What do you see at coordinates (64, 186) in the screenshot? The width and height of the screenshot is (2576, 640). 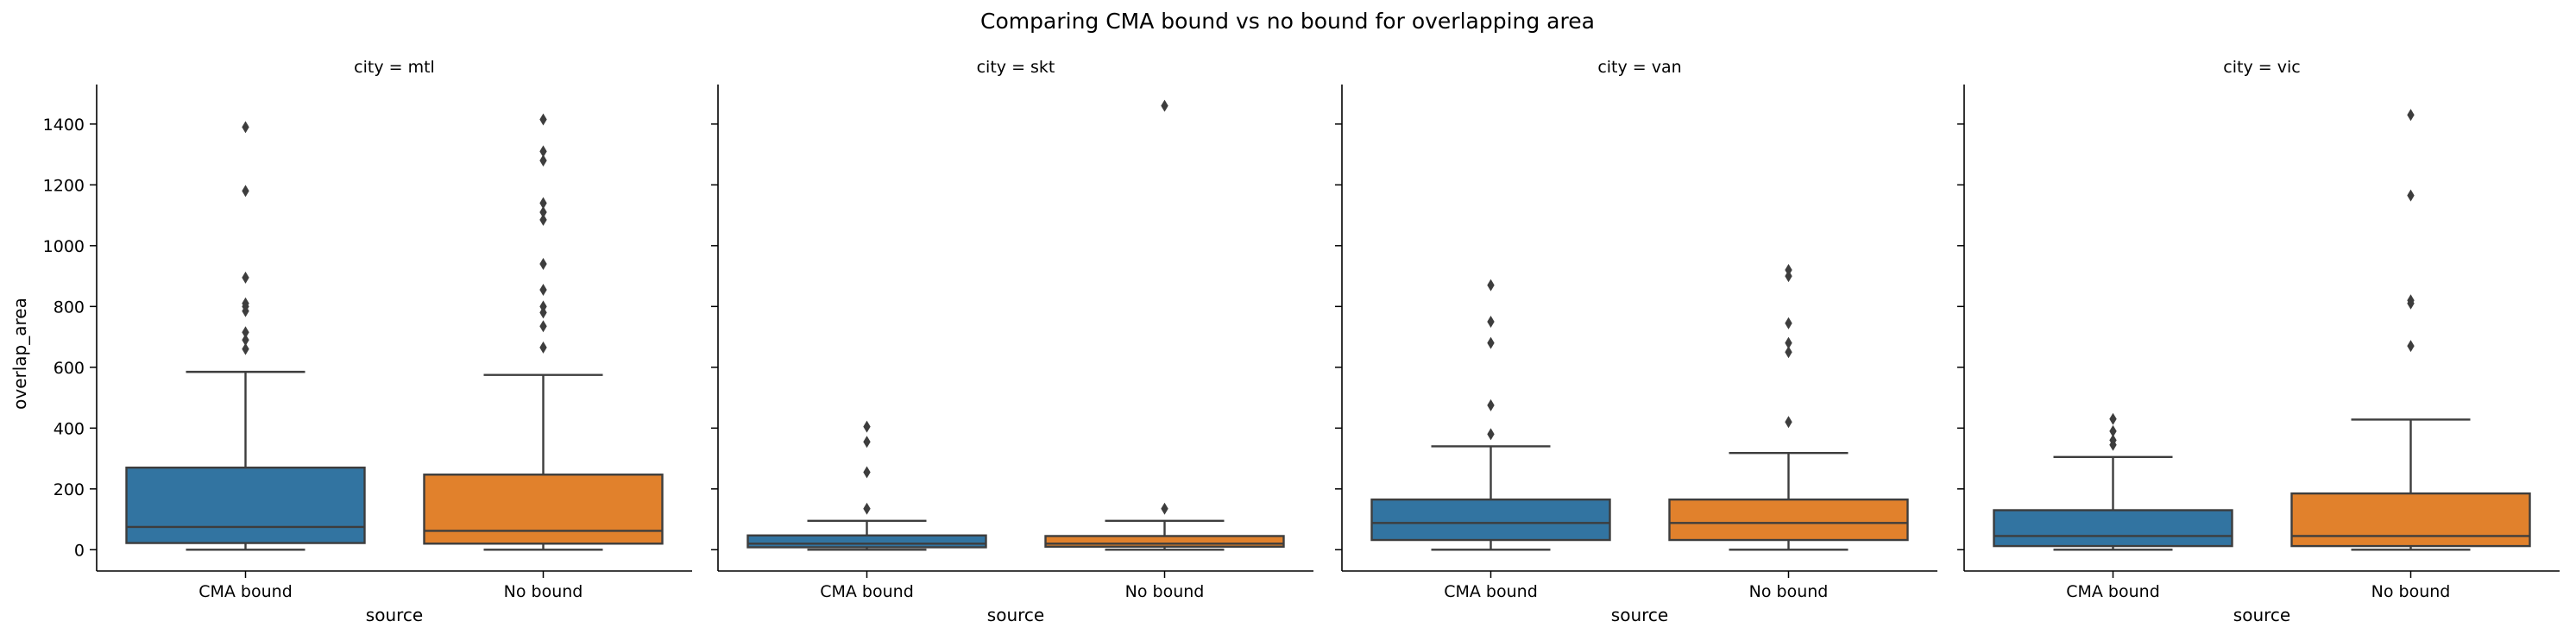 I see `y-tick-label: 1200` at bounding box center [64, 186].